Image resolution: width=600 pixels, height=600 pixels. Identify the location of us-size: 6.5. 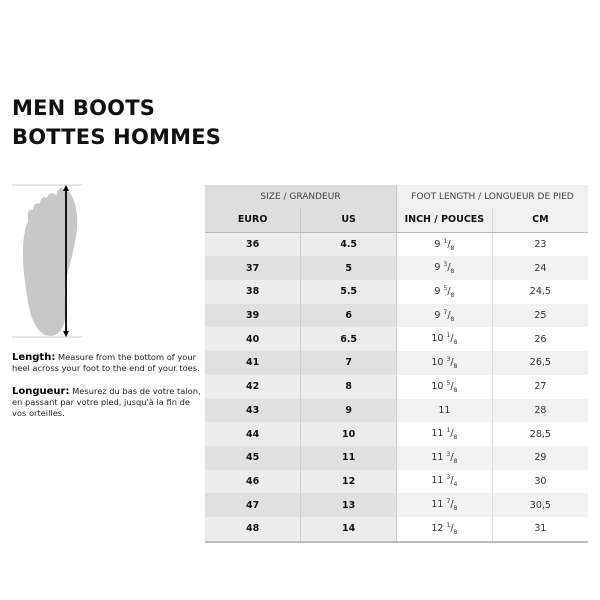
(348, 339).